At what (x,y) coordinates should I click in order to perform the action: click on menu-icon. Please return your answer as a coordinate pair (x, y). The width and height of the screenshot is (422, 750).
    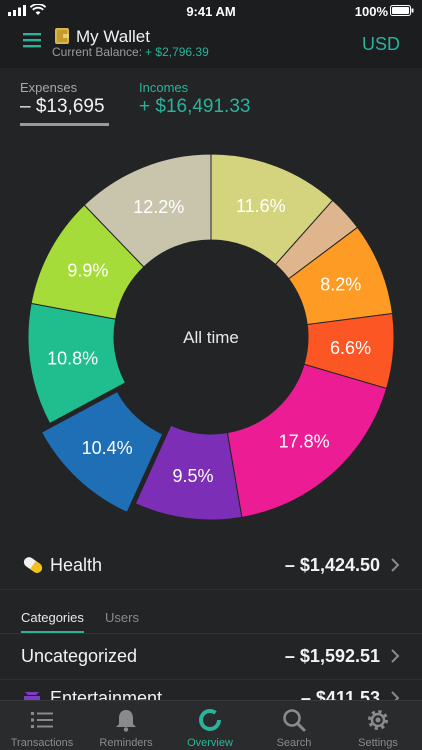
    Looking at the image, I should click on (32, 40).